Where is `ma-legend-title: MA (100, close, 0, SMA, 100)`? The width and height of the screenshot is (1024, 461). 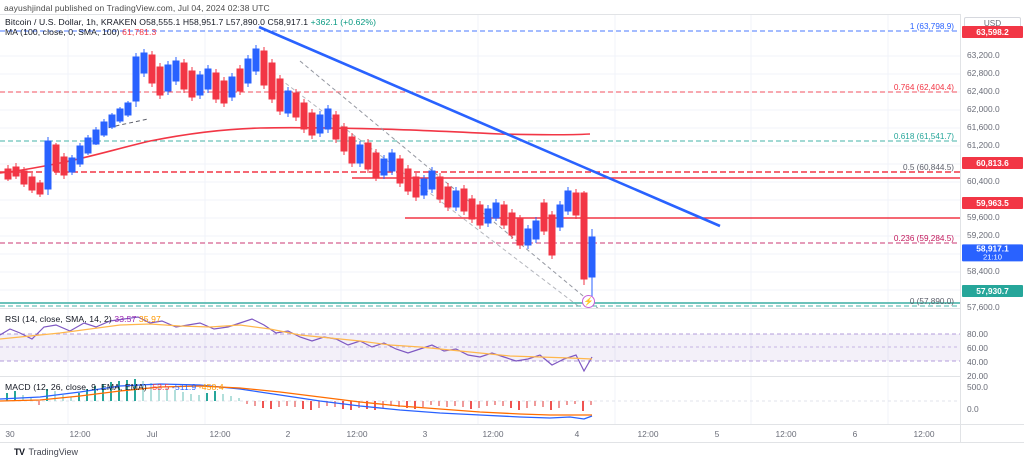 ma-legend-title: MA (100, close, 0, SMA, 100) is located at coordinates (62, 32).